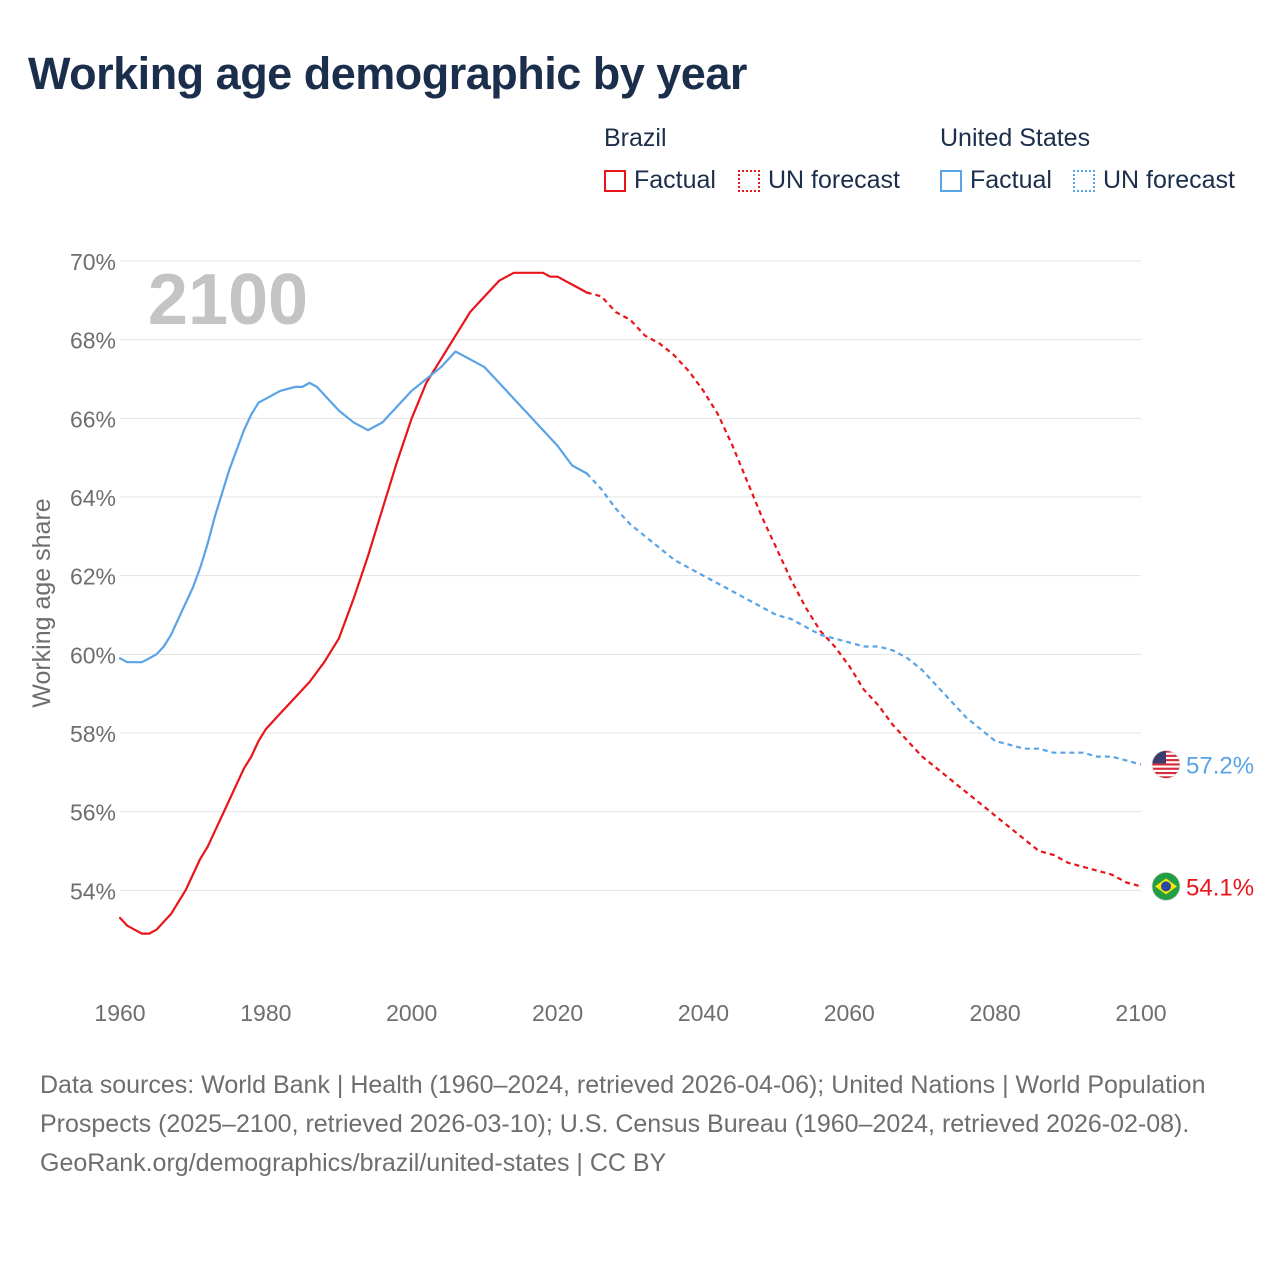 The width and height of the screenshot is (1280, 1280). What do you see at coordinates (93, 341) in the screenshot?
I see `y-tick-label: 68%` at bounding box center [93, 341].